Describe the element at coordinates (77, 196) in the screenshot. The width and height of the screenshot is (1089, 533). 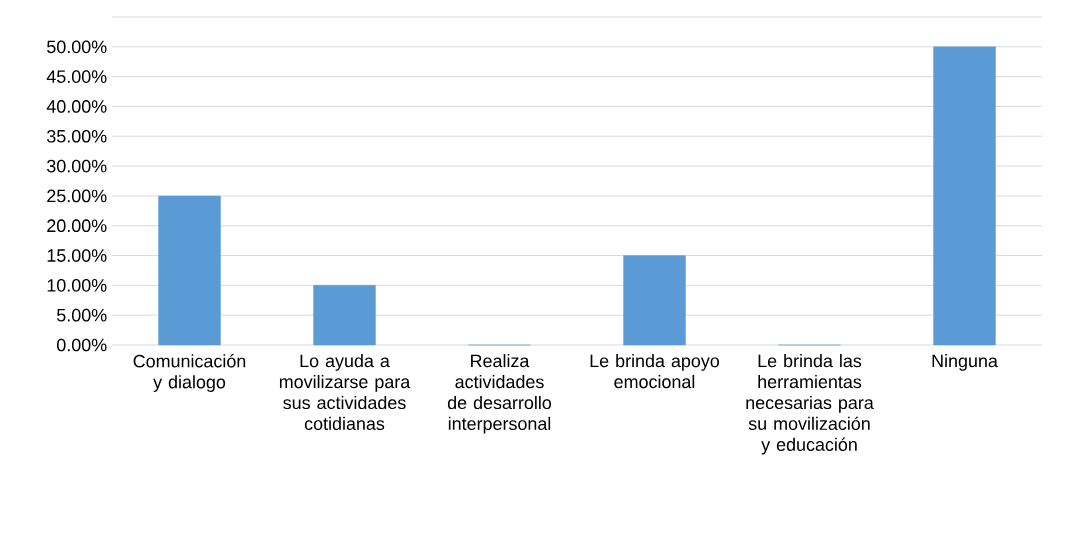
I see `y-tick-label: 25.00%` at that location.